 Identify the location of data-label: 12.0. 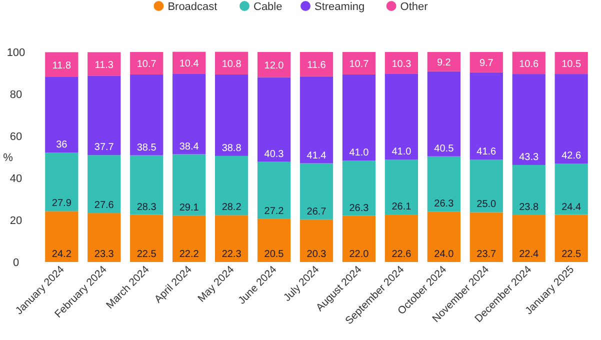
(274, 66).